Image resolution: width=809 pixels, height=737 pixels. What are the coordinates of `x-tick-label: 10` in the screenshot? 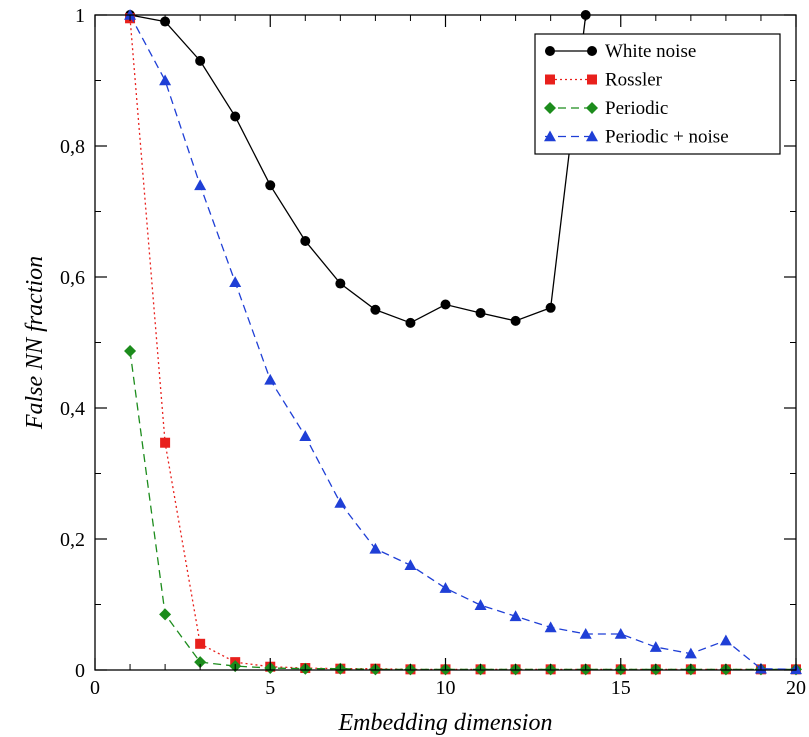 It's located at (446, 688).